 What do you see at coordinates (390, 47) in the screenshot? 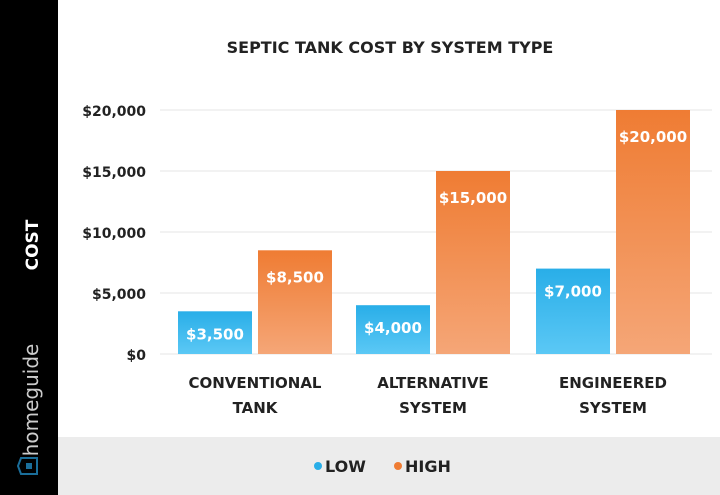
I see `chart-title: SEPTIC TANK COST BY SYSTEM TYPE` at bounding box center [390, 47].